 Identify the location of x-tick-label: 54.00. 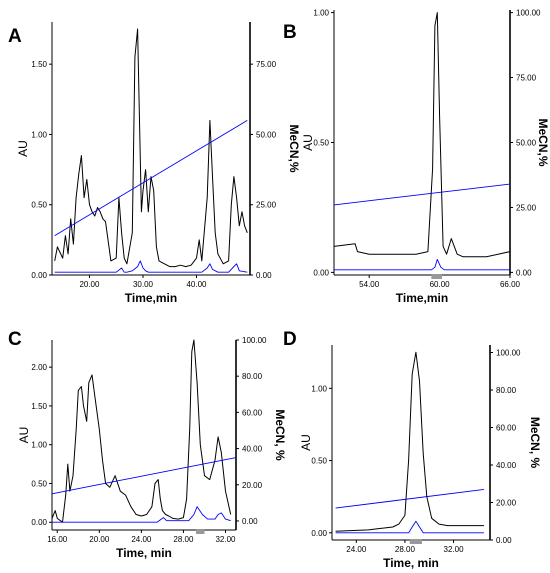
(369, 284).